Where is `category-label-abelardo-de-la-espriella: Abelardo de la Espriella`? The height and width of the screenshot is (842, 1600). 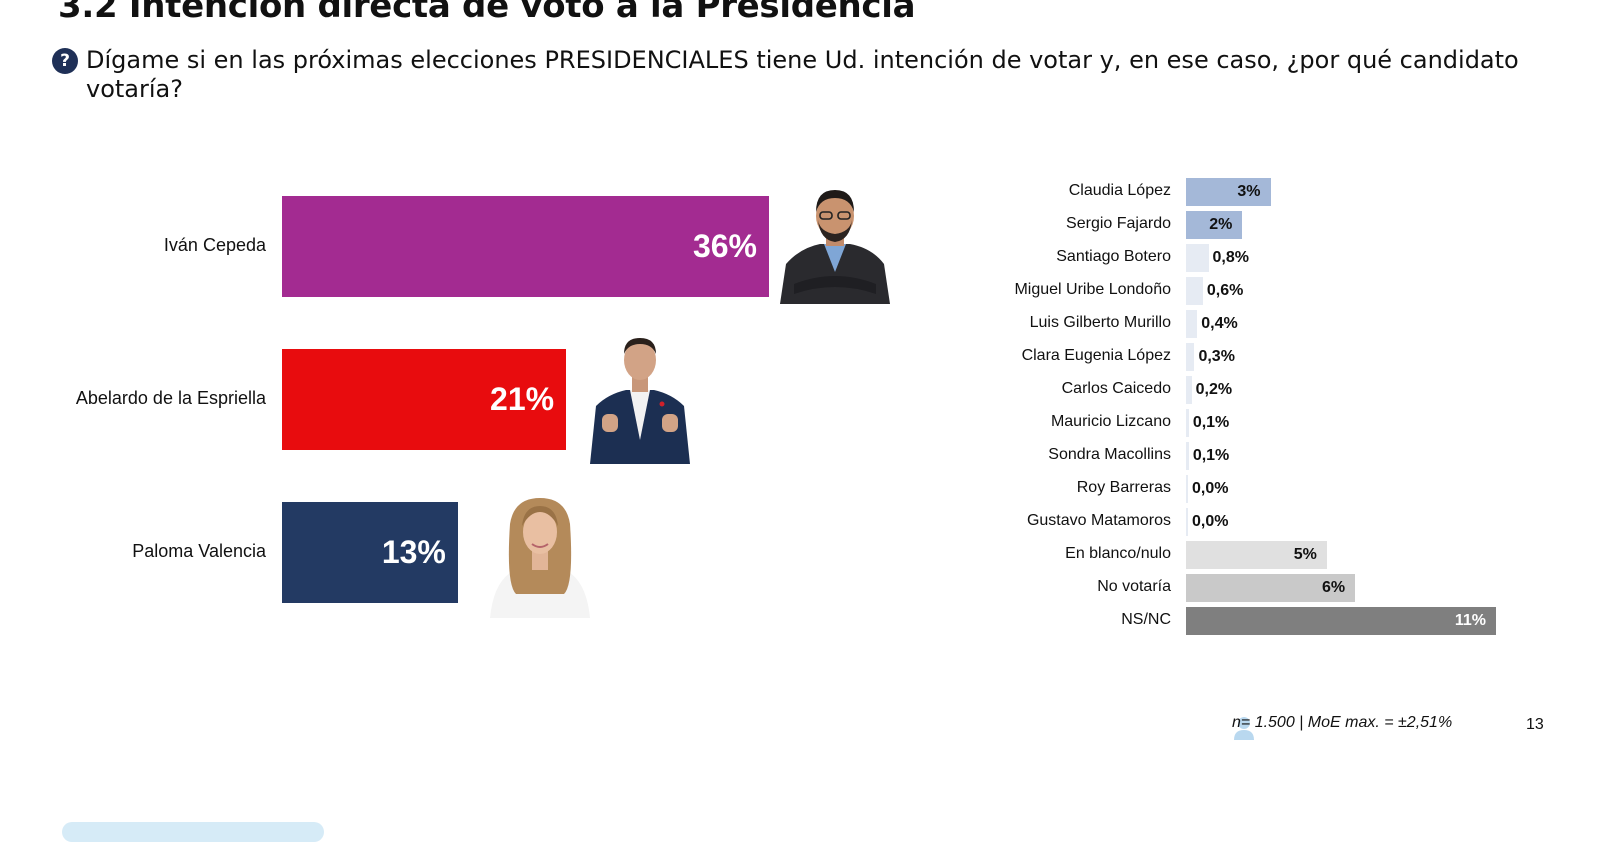
category-label-abelardo-de-la-espriella: Abelardo de la Espriella is located at coordinates (170, 398).